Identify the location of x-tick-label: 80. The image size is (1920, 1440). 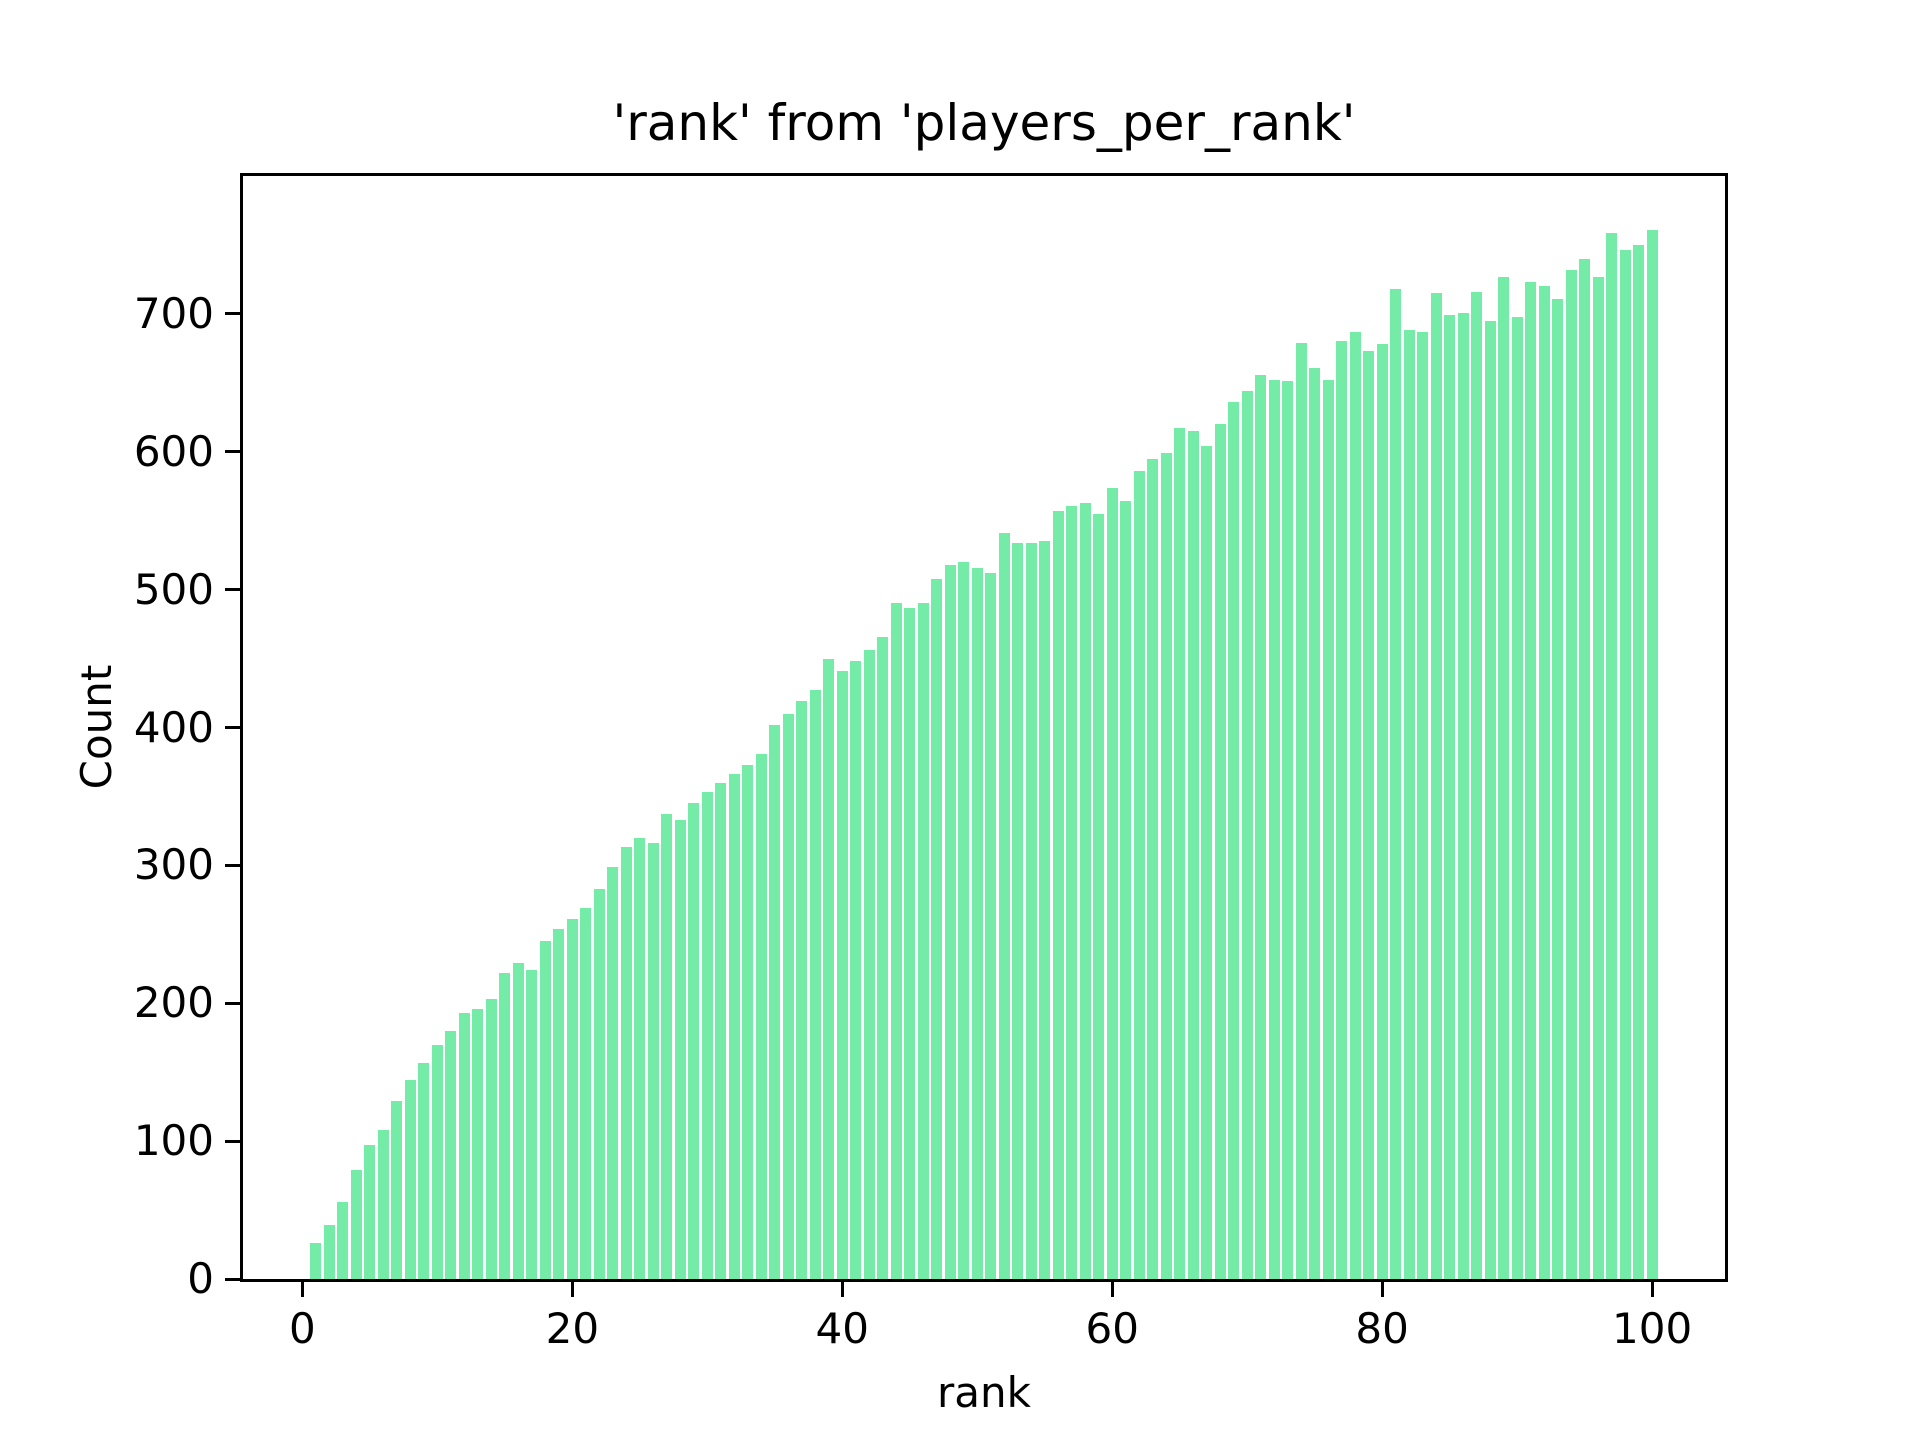
(1382, 1328).